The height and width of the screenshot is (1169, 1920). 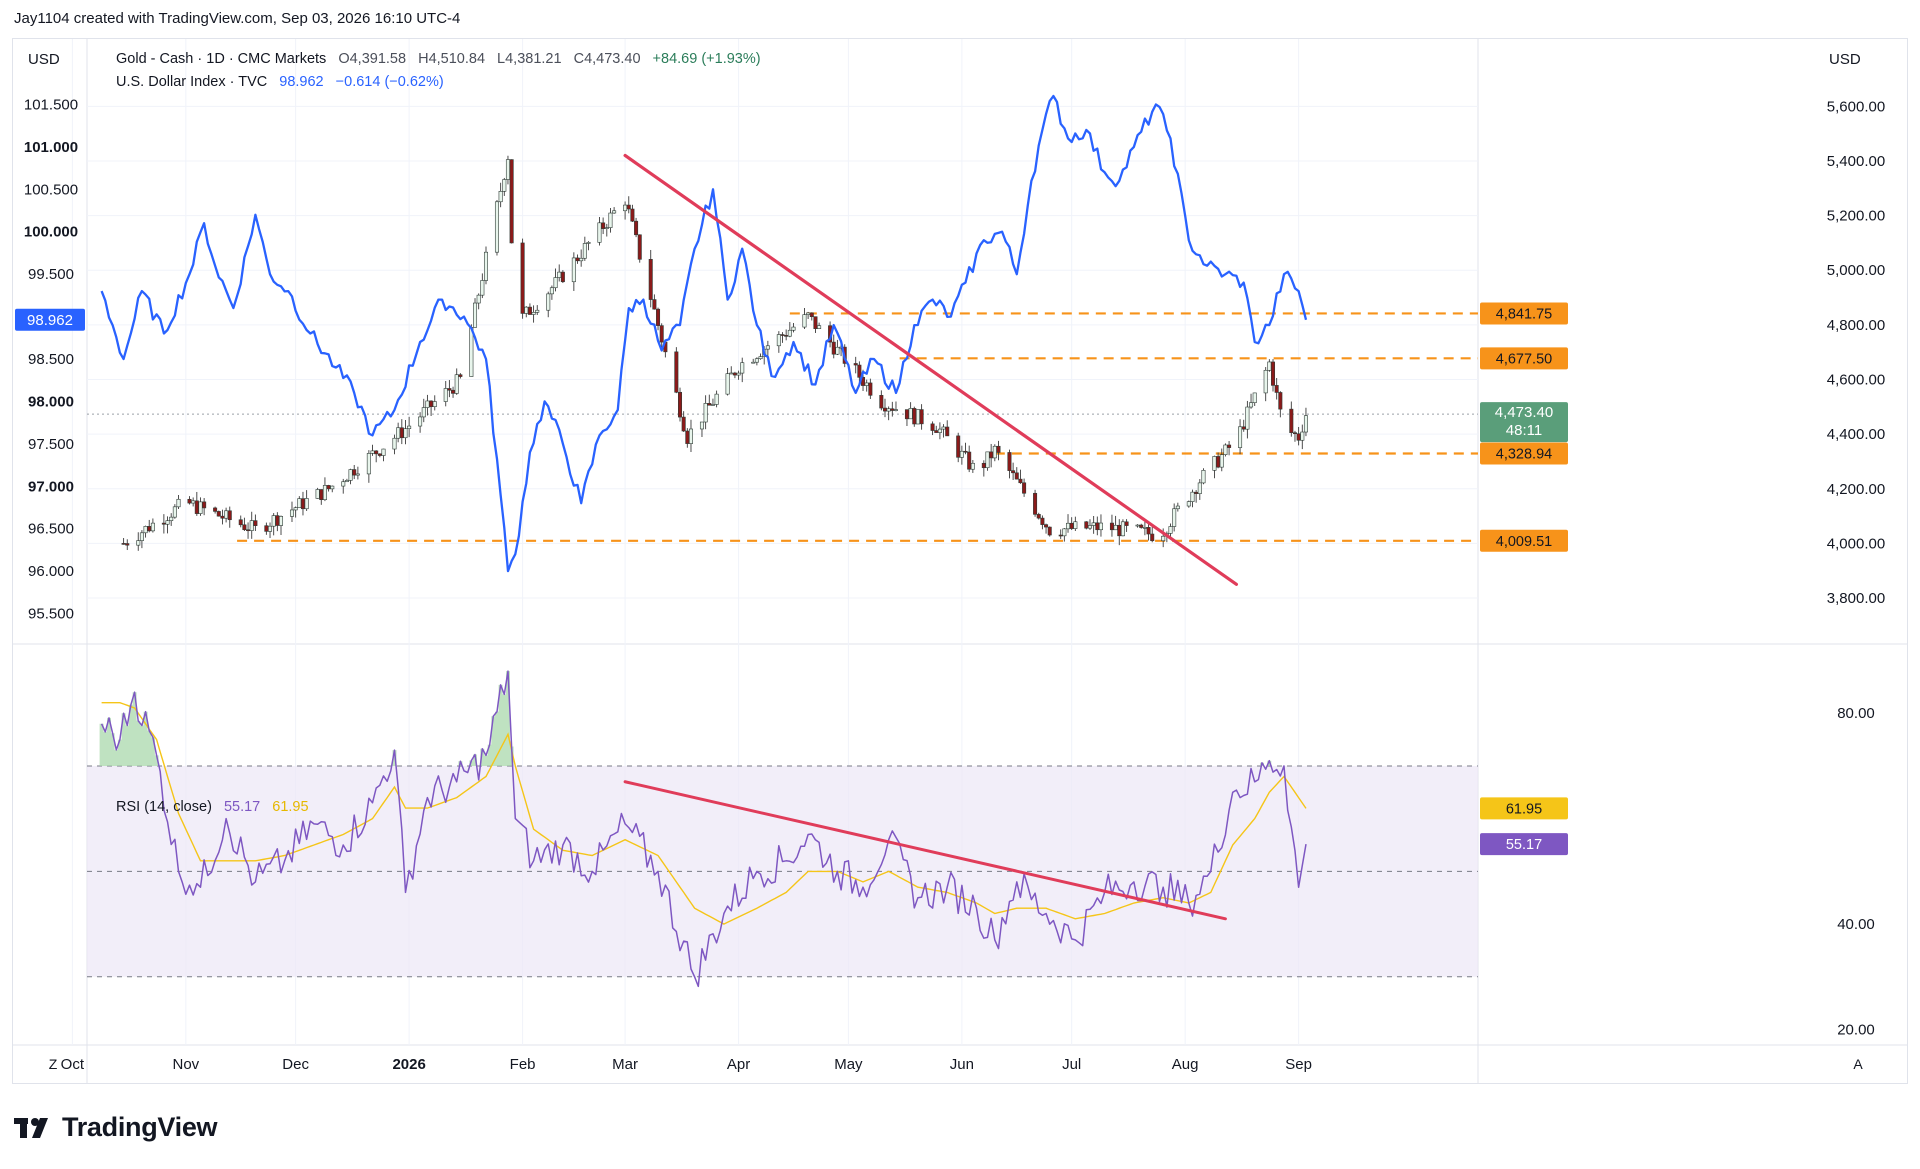 What do you see at coordinates (1524, 808) in the screenshot?
I see `rsi-ma-price-tag-bg` at bounding box center [1524, 808].